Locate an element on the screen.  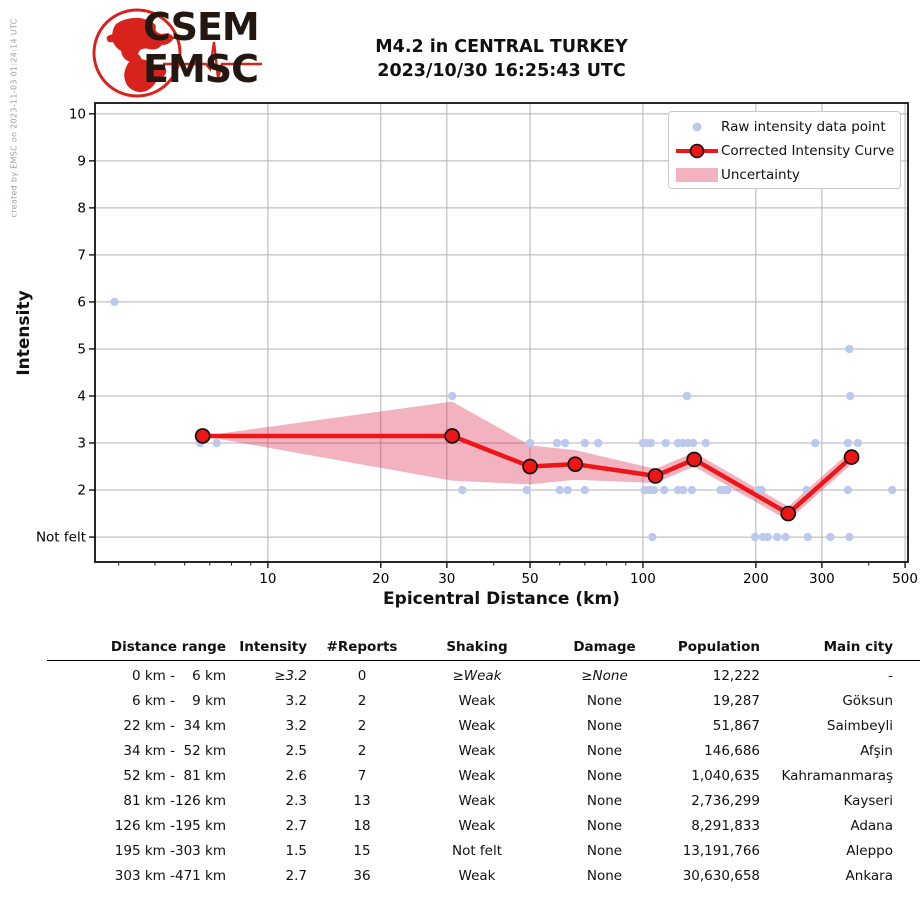
y-tick-label: 2 is located at coordinates (81, 491).